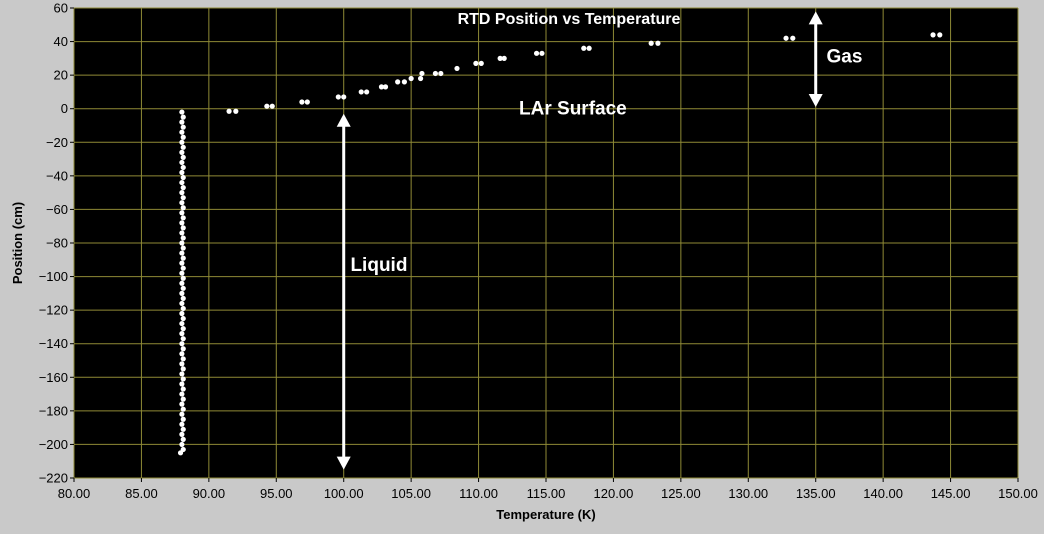 Image resolution: width=1044 pixels, height=534 pixels. Describe the element at coordinates (815, 101) in the screenshot. I see `arrow-head-down` at that location.